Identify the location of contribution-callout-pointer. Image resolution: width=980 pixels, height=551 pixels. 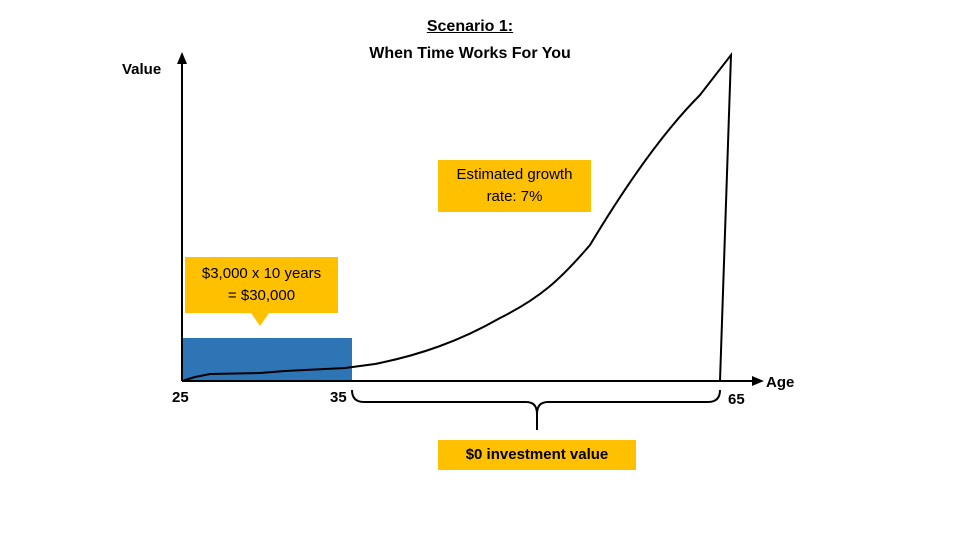
(260, 319).